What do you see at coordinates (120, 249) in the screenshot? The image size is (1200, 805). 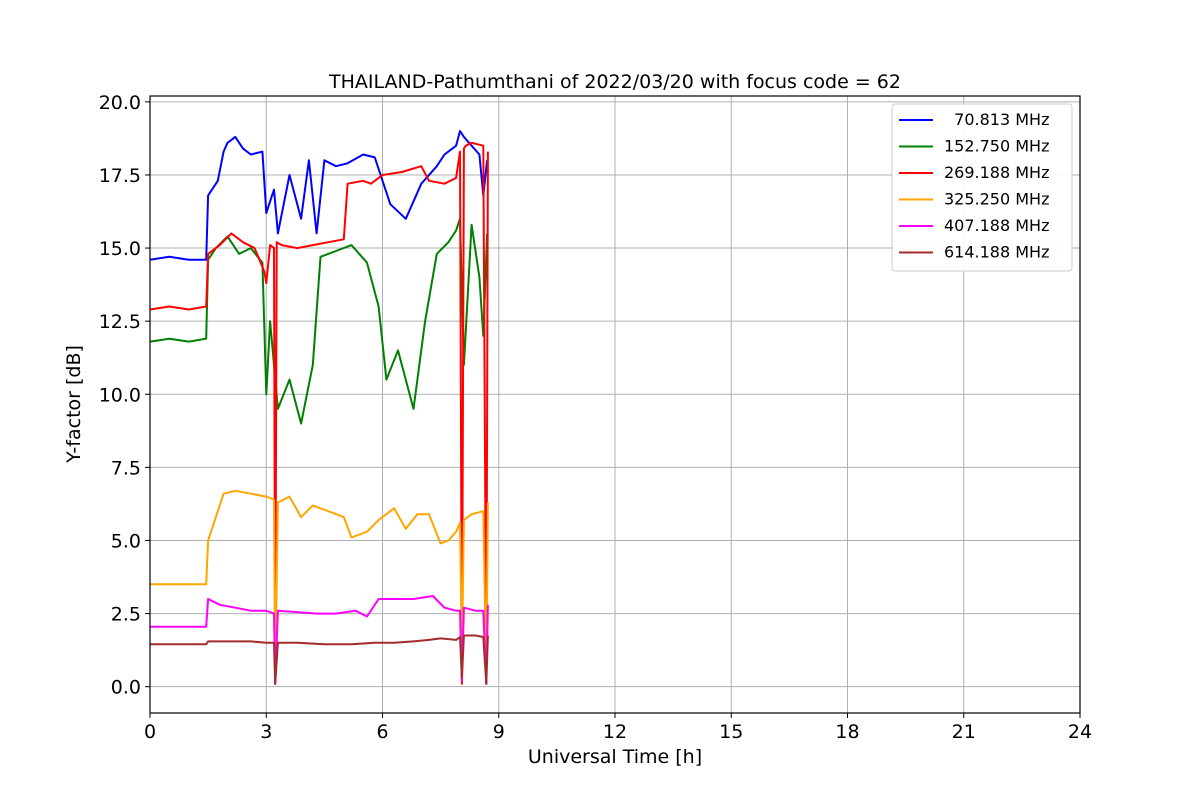 I see `y-tick-label: 15.0` at bounding box center [120, 249].